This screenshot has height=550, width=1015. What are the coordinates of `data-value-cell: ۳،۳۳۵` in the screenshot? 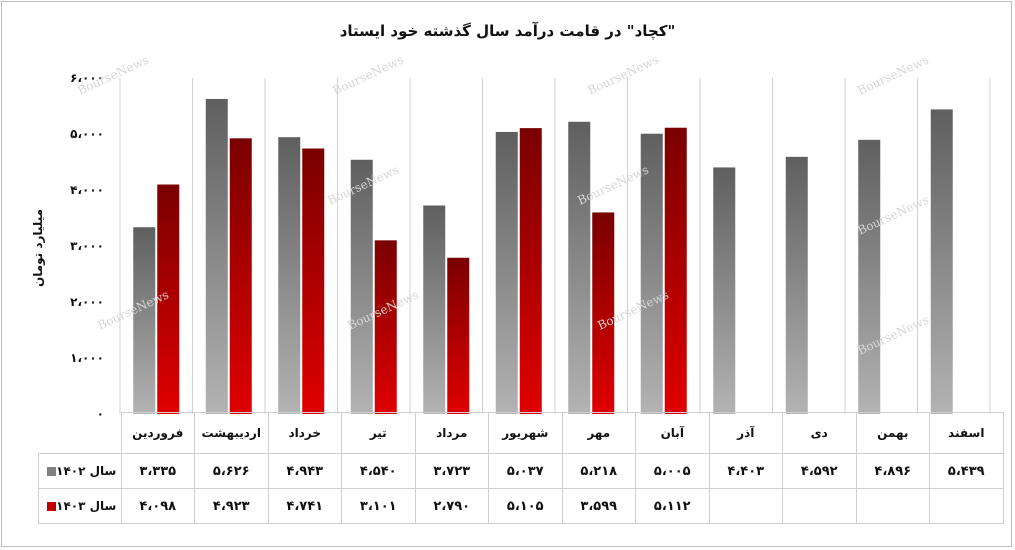 It's located at (157, 471).